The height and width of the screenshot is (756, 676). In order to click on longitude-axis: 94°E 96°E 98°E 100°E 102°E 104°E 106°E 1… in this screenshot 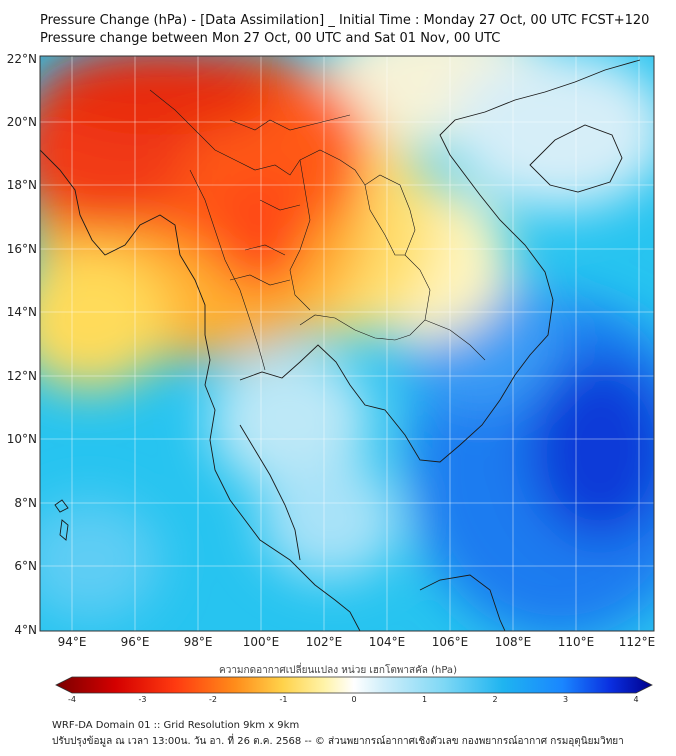, I will do `click(357, 642)`.